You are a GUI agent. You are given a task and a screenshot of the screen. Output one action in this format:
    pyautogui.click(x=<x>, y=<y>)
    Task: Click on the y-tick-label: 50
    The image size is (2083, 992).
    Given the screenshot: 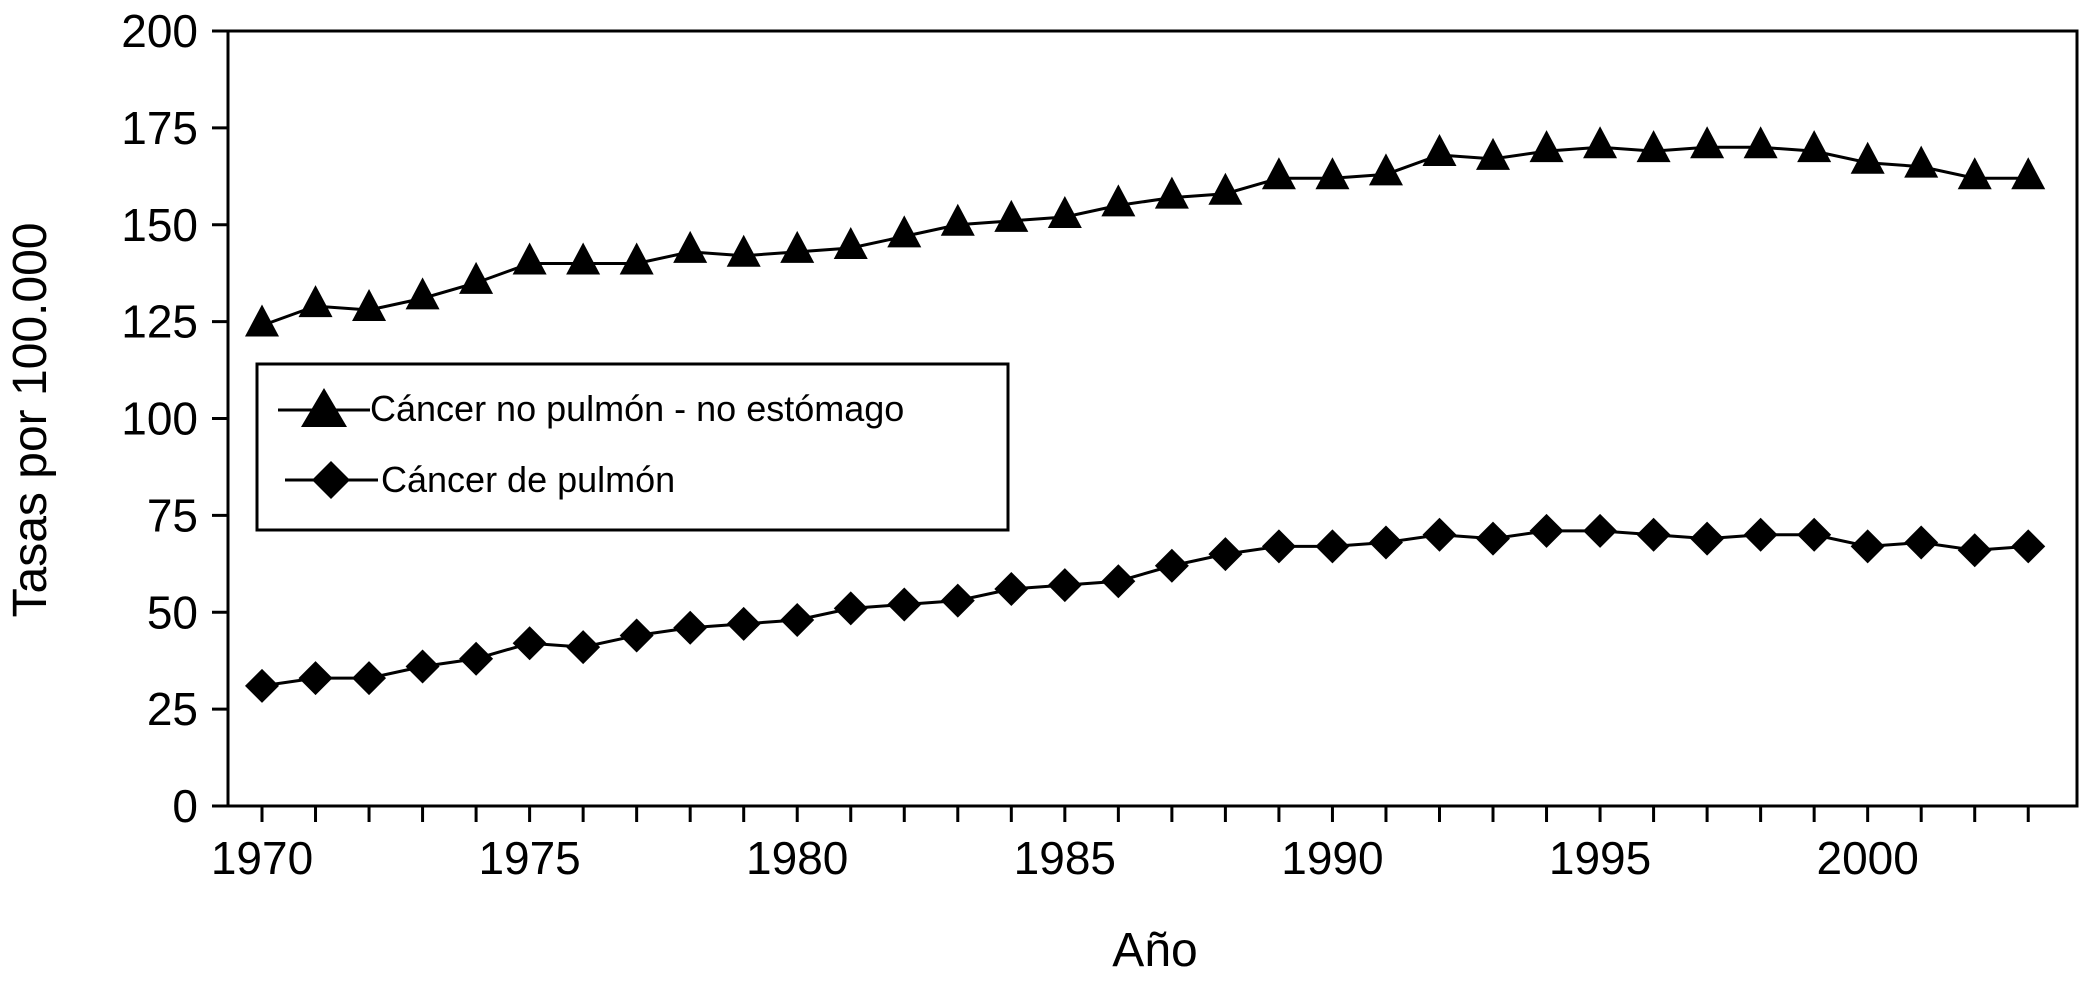 What is the action you would take?
    pyautogui.click(x=172, y=612)
    